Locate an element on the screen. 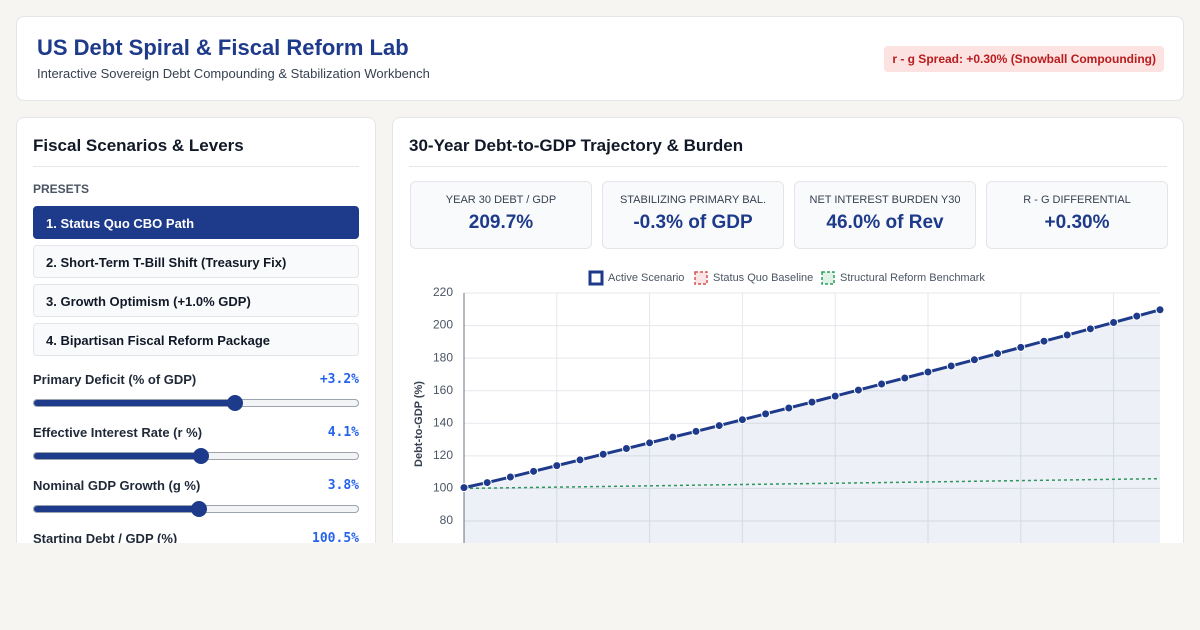 This screenshot has height=630, width=1200. preset-button: 1. Status Quo CBO Path is located at coordinates (196, 222).